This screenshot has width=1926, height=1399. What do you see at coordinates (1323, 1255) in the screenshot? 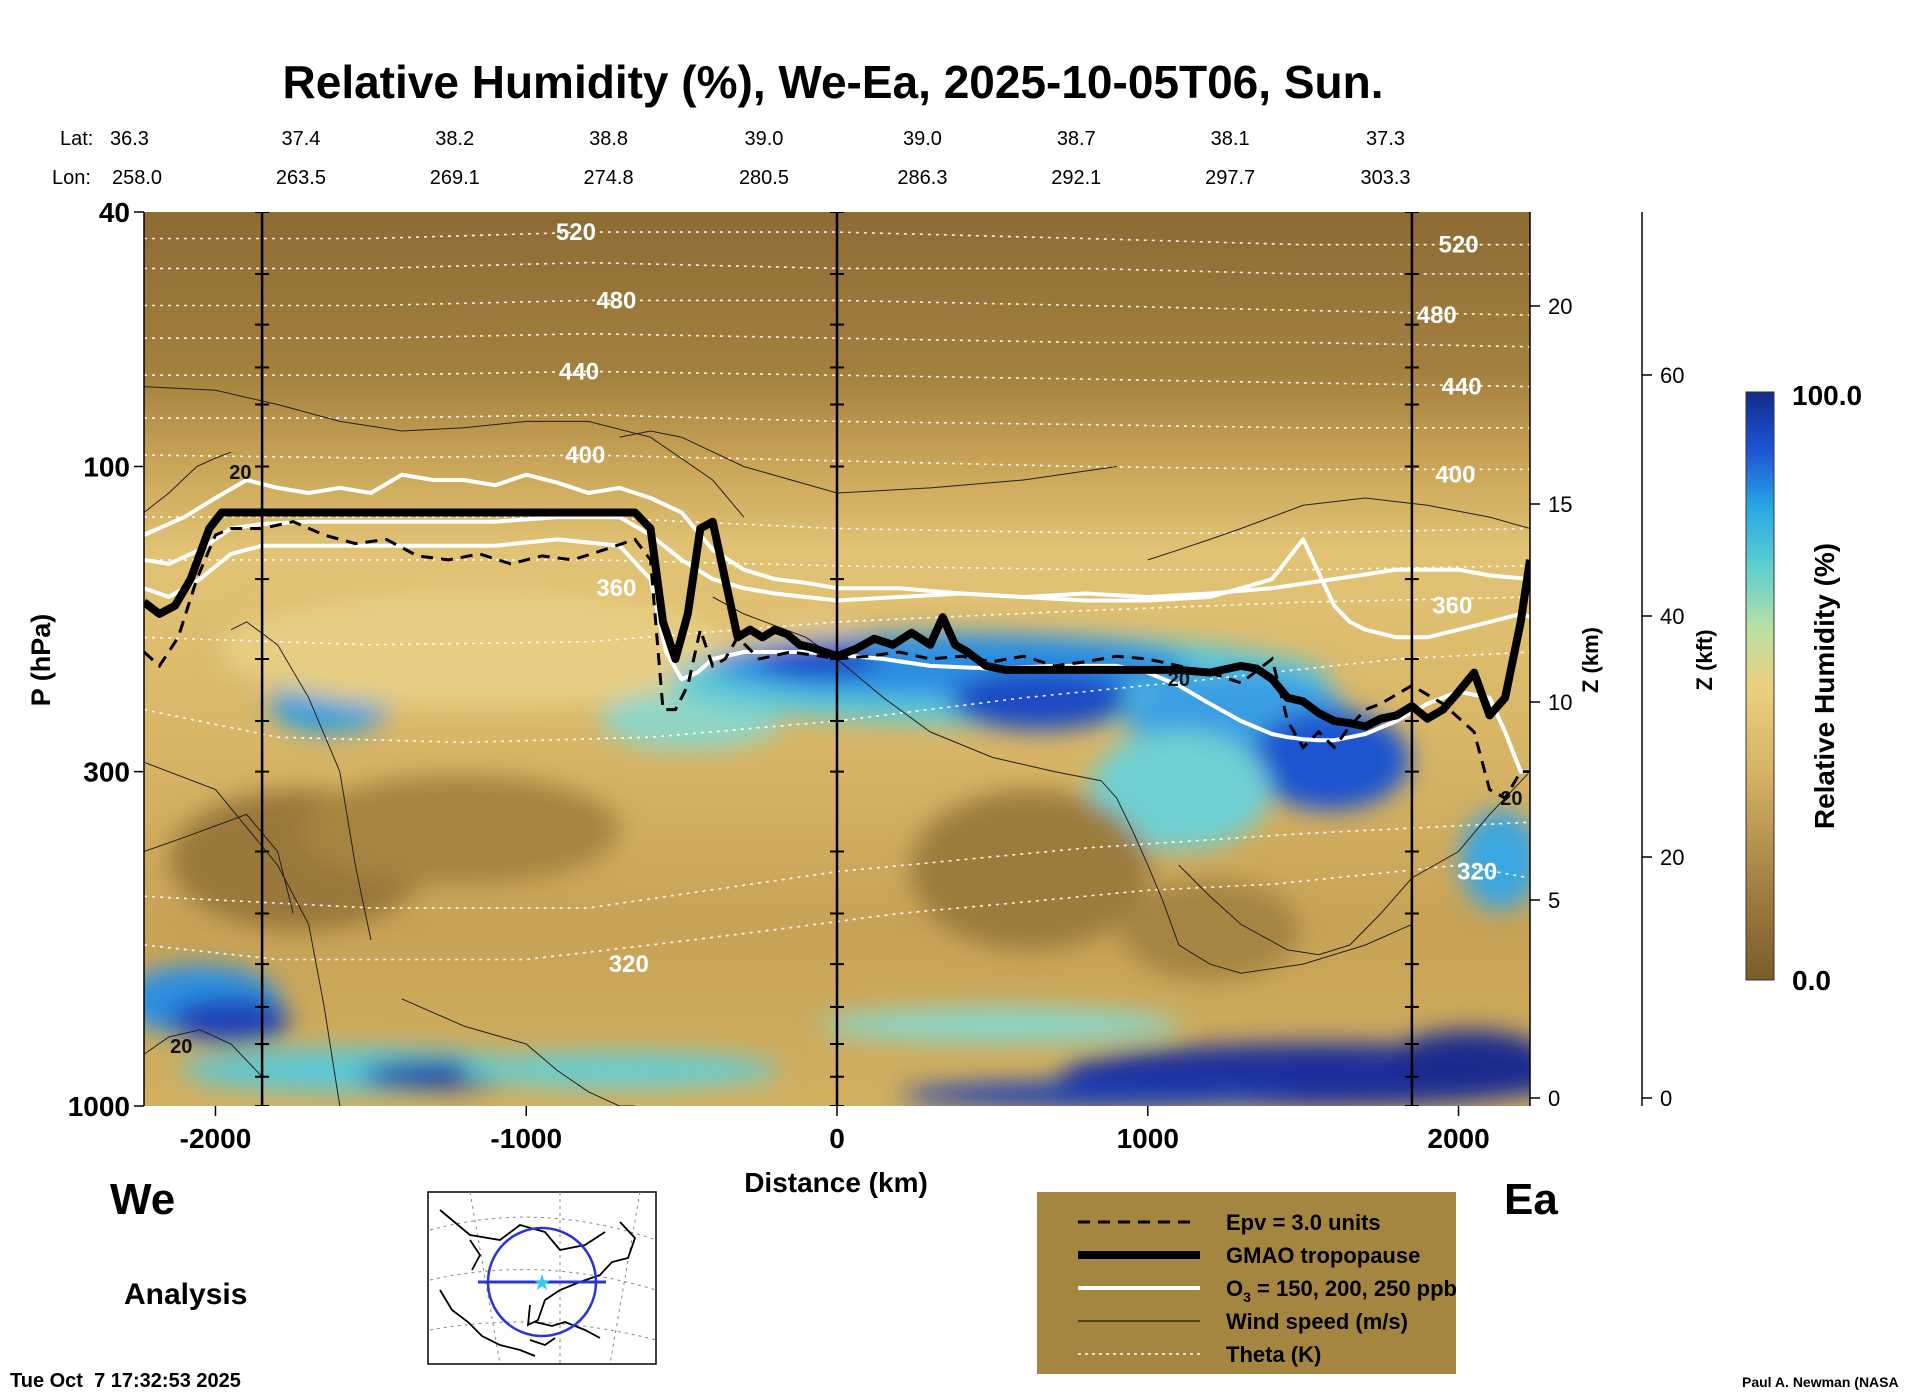
I see `legend-trop-label: GMAO tropopause` at bounding box center [1323, 1255].